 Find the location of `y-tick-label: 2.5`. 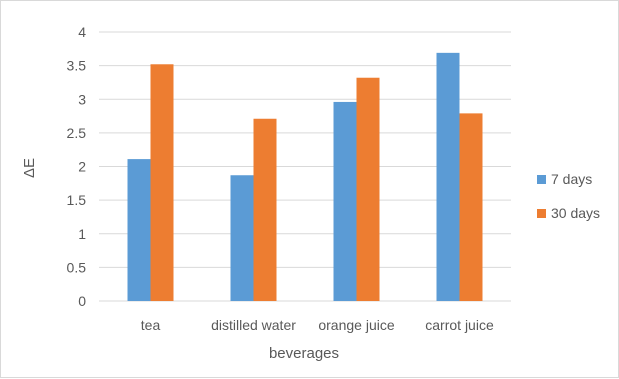

y-tick-label: 2.5 is located at coordinates (77, 133).